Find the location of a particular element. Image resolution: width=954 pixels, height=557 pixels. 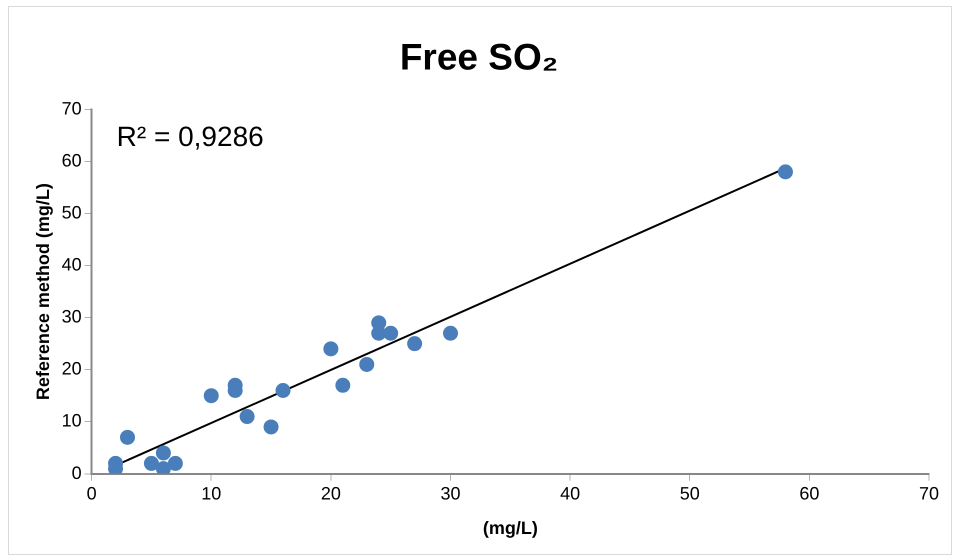

y-tick-label: 20 is located at coordinates (72, 368).